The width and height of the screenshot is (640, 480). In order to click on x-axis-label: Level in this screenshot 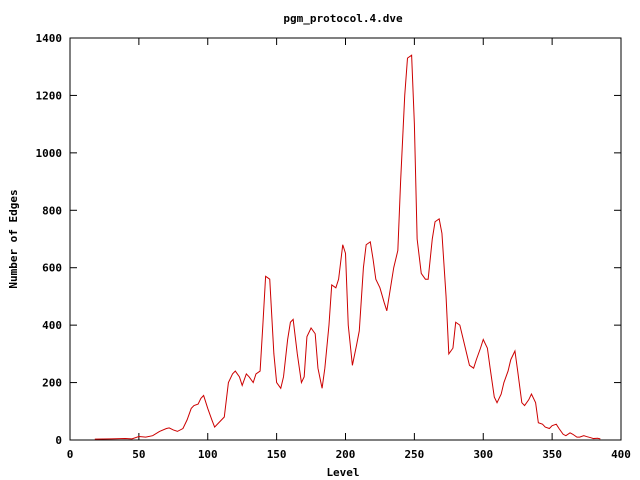, I will do `click(342, 472)`.